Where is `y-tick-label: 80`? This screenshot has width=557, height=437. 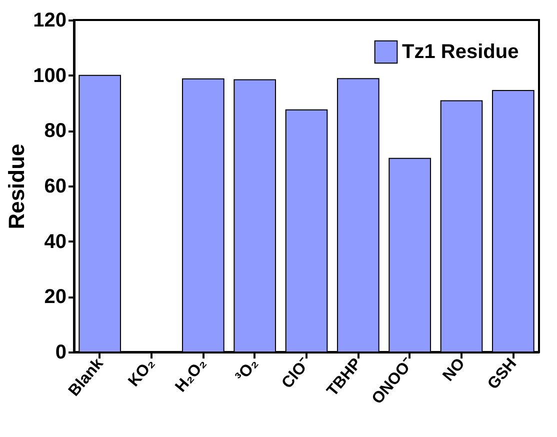
y-tick-label: 80 is located at coordinates (55, 131).